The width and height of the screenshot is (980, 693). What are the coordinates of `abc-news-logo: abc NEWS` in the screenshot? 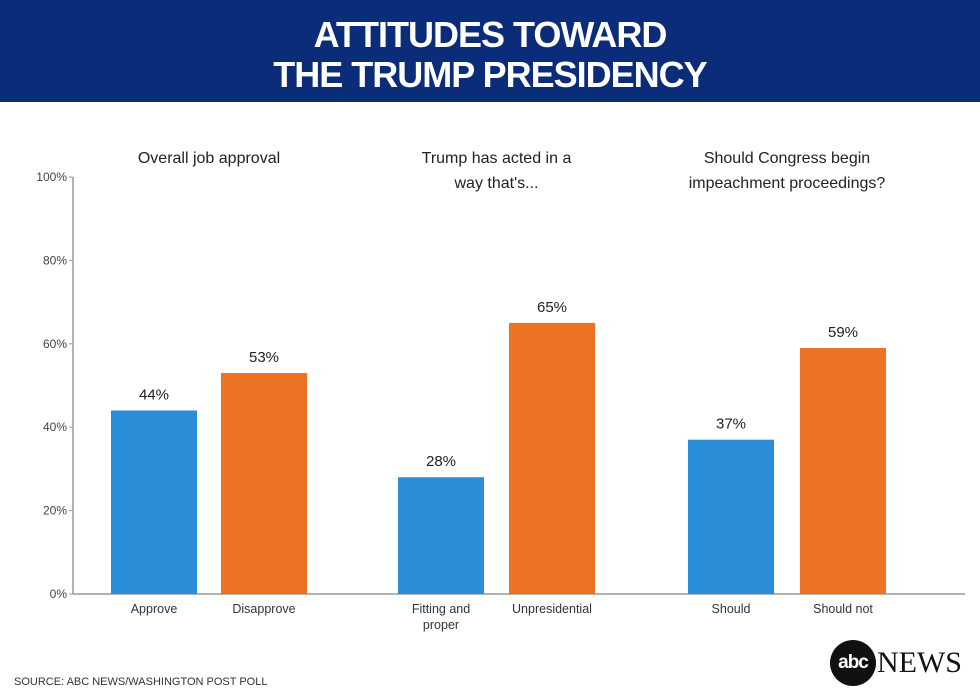 It's located at (896, 663).